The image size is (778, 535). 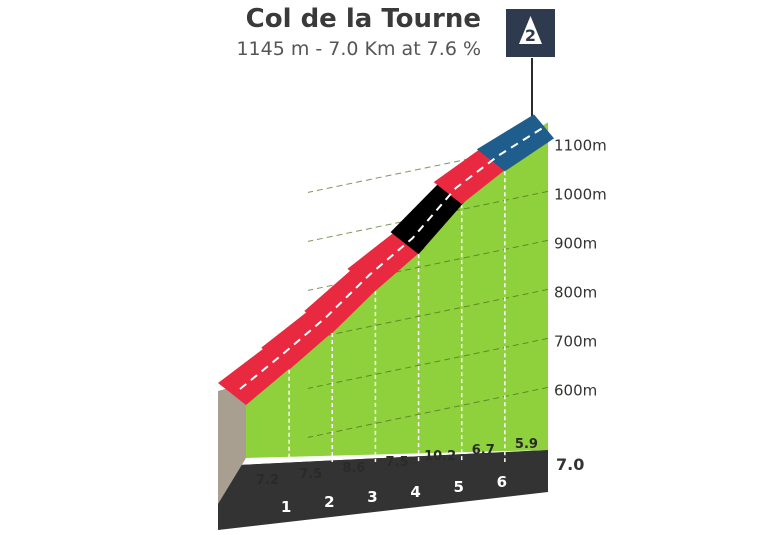 I want to click on gradient-label: 6.7, so click(x=483, y=450).